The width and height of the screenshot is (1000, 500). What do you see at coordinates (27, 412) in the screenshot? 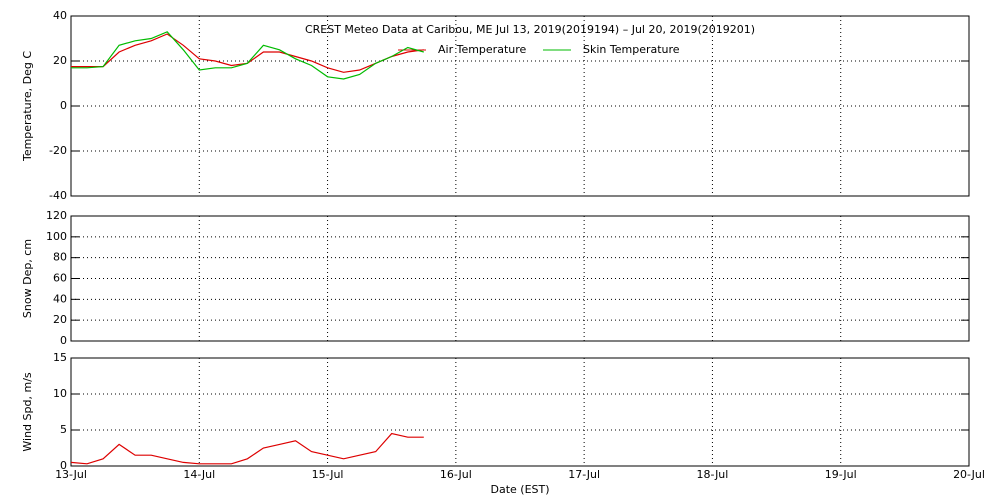
I see `y-axis-label: Wind Spd, m/s` at bounding box center [27, 412].